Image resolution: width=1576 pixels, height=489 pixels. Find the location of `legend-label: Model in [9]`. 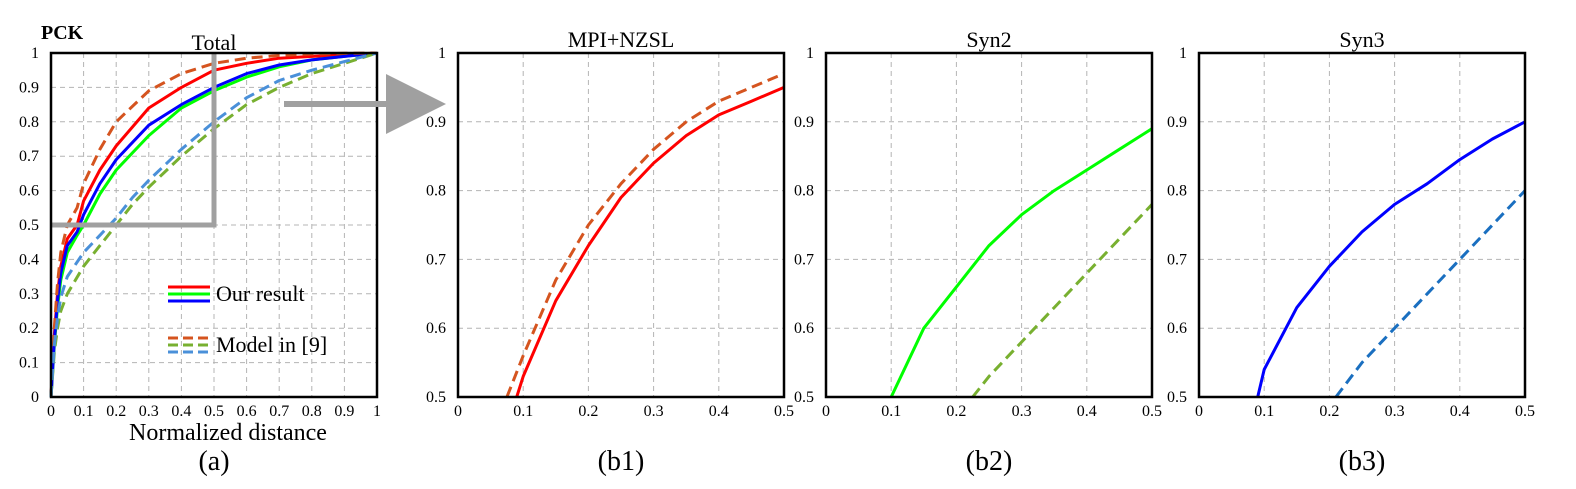

legend-label: Model in [9] is located at coordinates (271, 344).